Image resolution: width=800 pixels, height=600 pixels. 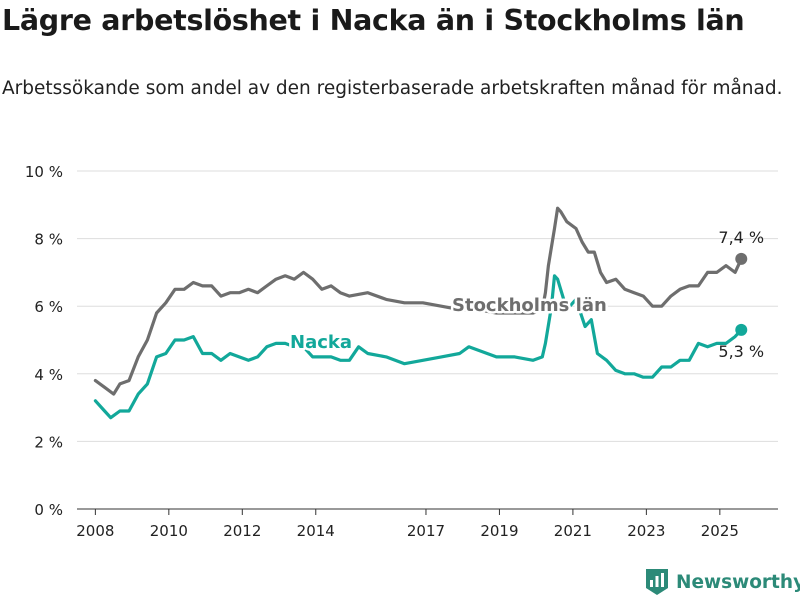 I want to click on series-name-label: Nacka, so click(x=321, y=342).